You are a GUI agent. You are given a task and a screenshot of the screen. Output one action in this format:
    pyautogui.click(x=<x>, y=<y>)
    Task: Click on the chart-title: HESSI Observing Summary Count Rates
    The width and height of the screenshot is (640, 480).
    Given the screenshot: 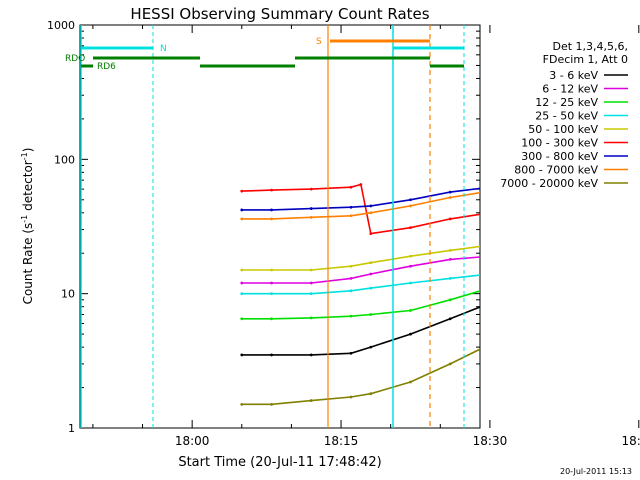 What is the action you would take?
    pyautogui.click(x=279, y=14)
    